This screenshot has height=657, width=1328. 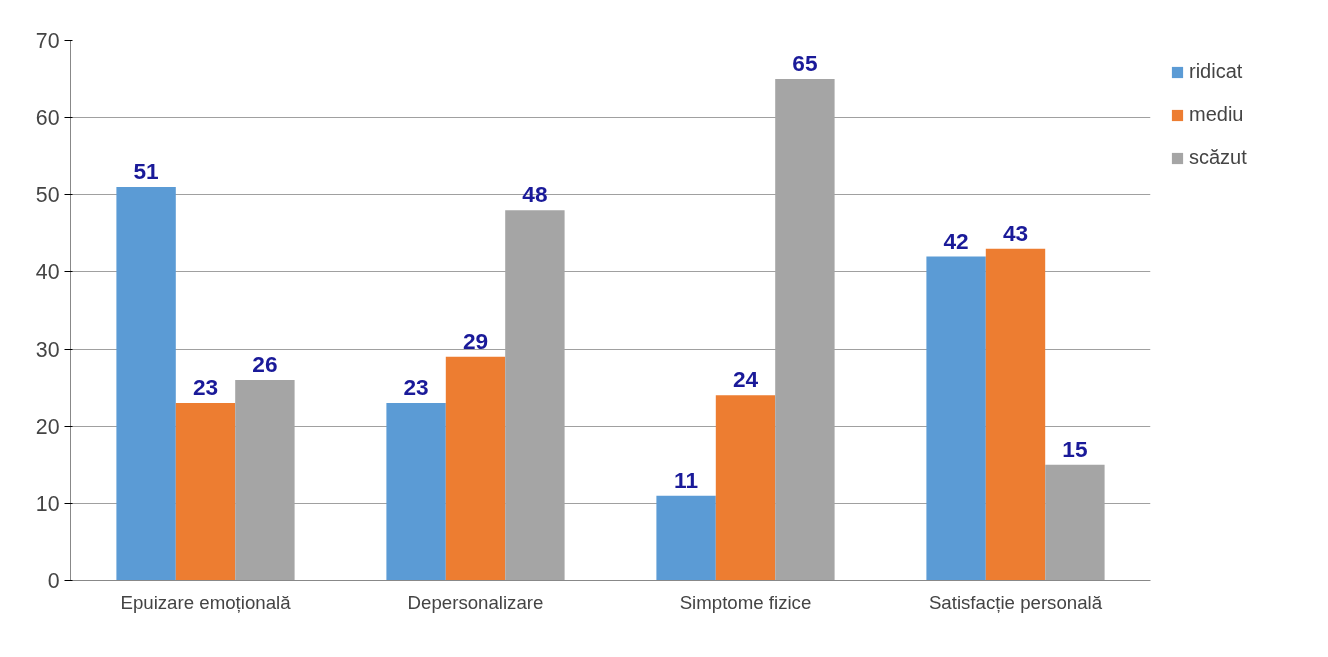 What do you see at coordinates (47, 426) in the screenshot?
I see `y-tick-label: 20` at bounding box center [47, 426].